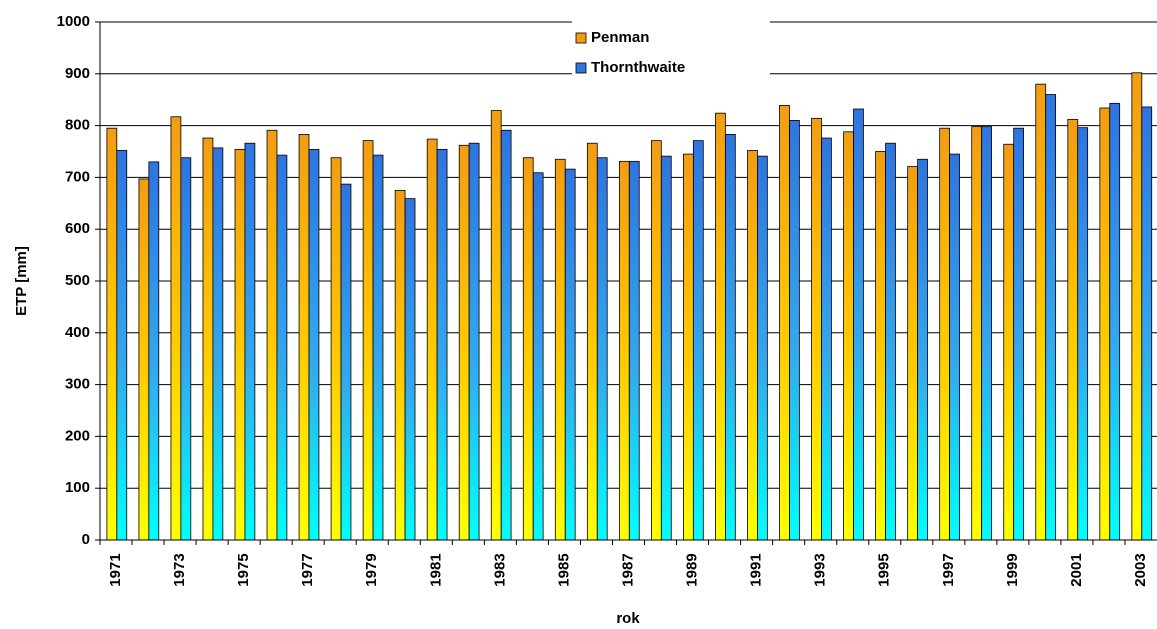 The height and width of the screenshot is (629, 1157). I want to click on y-tick-label: 100, so click(77, 487).